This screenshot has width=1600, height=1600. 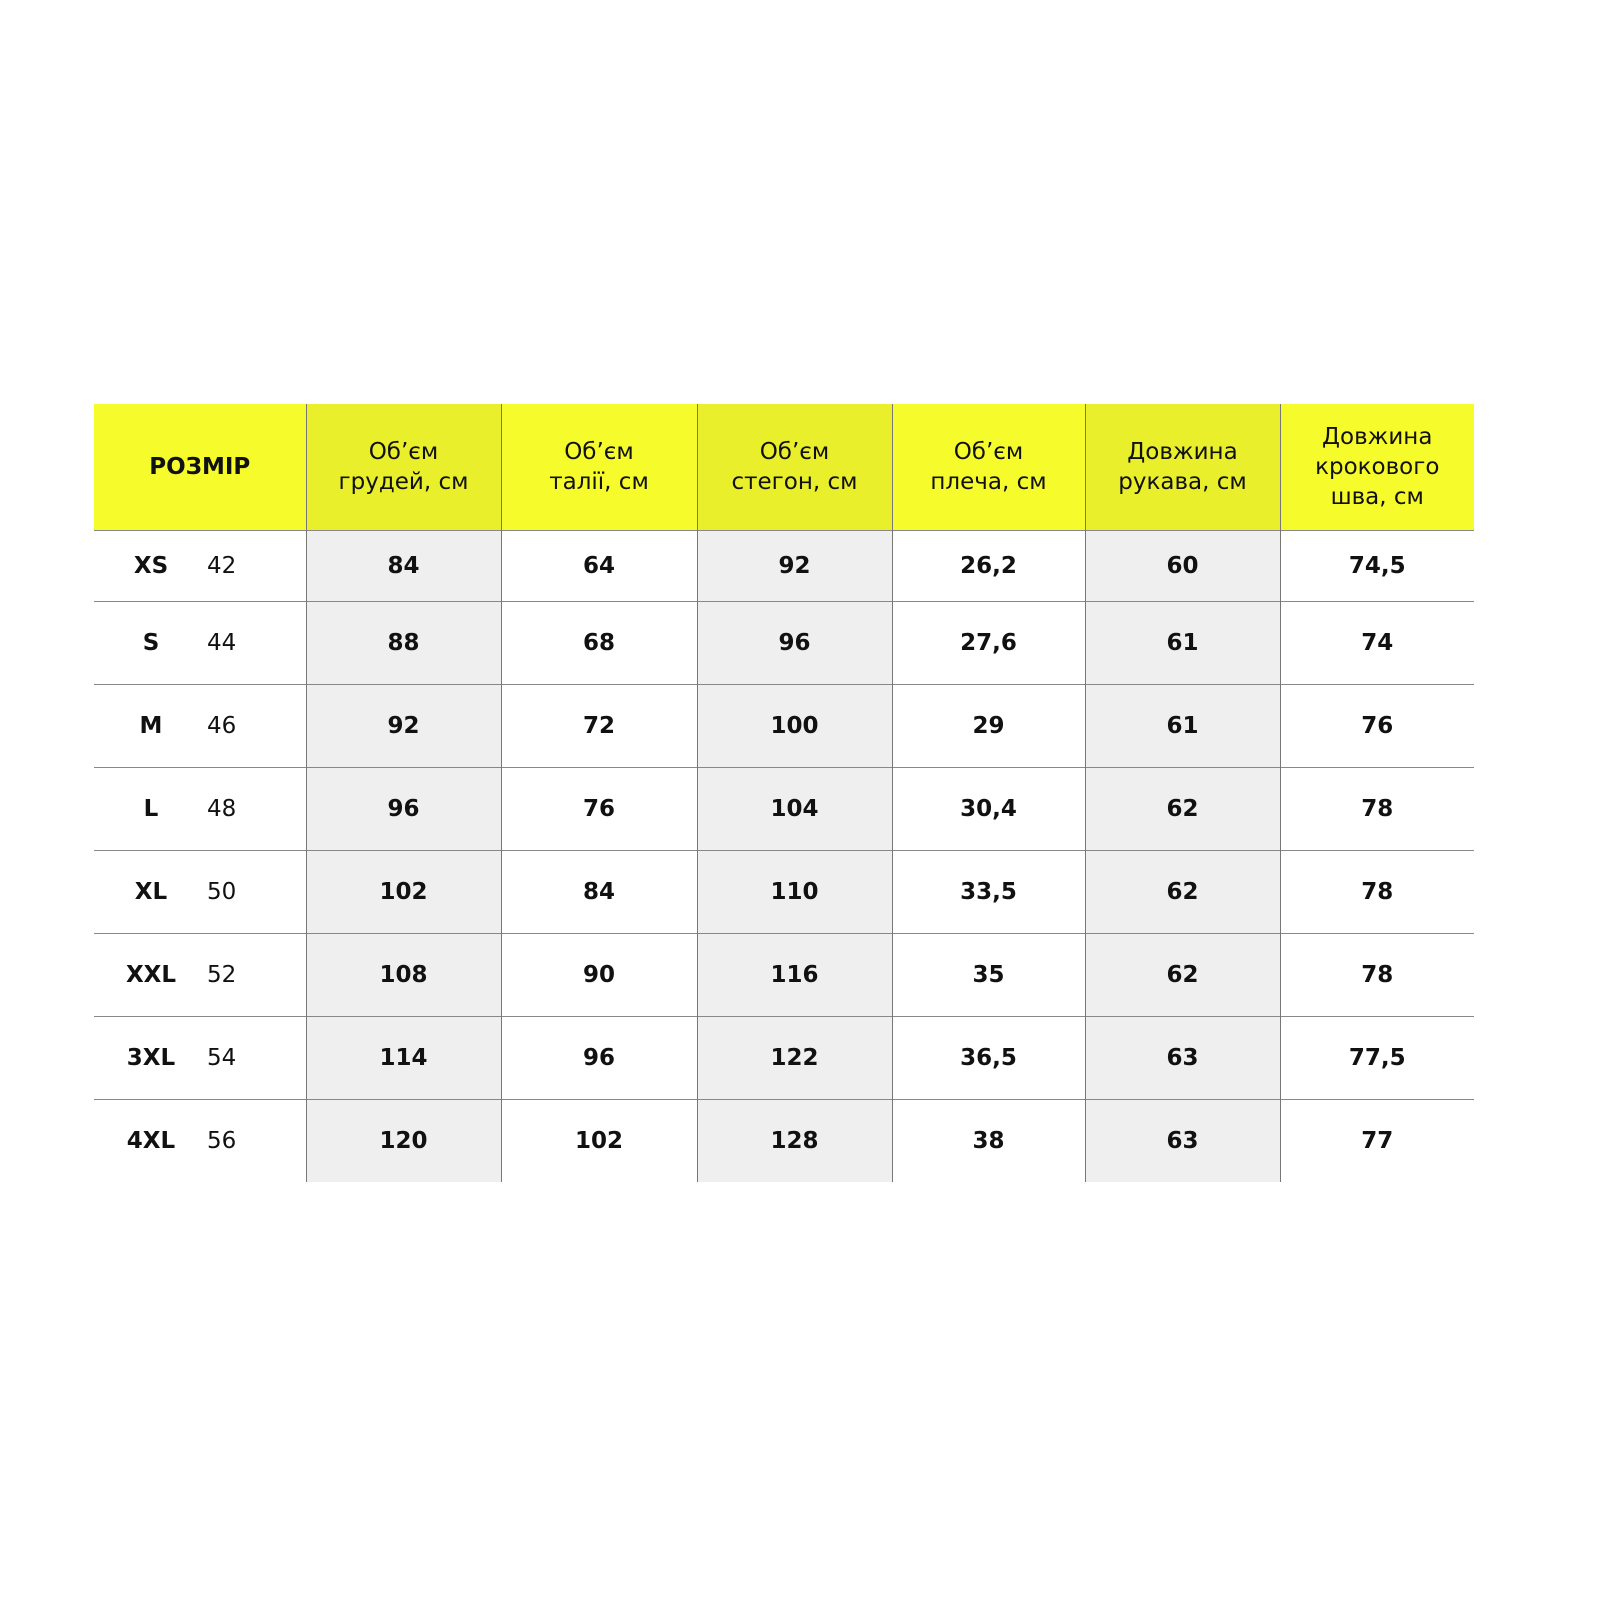 I want to click on size-number: 46, so click(x=222, y=726).